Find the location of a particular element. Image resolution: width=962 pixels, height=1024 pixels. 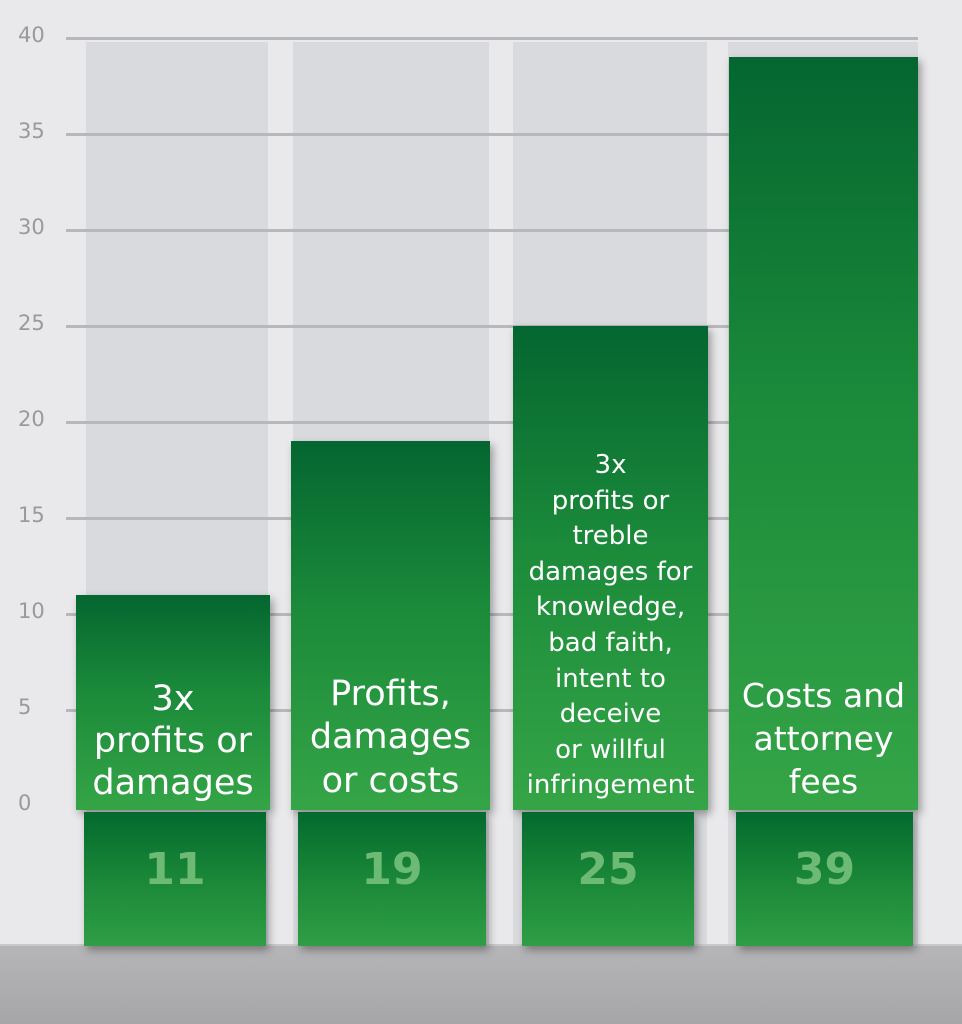

bar-label-line: attorney is located at coordinates (823, 739).